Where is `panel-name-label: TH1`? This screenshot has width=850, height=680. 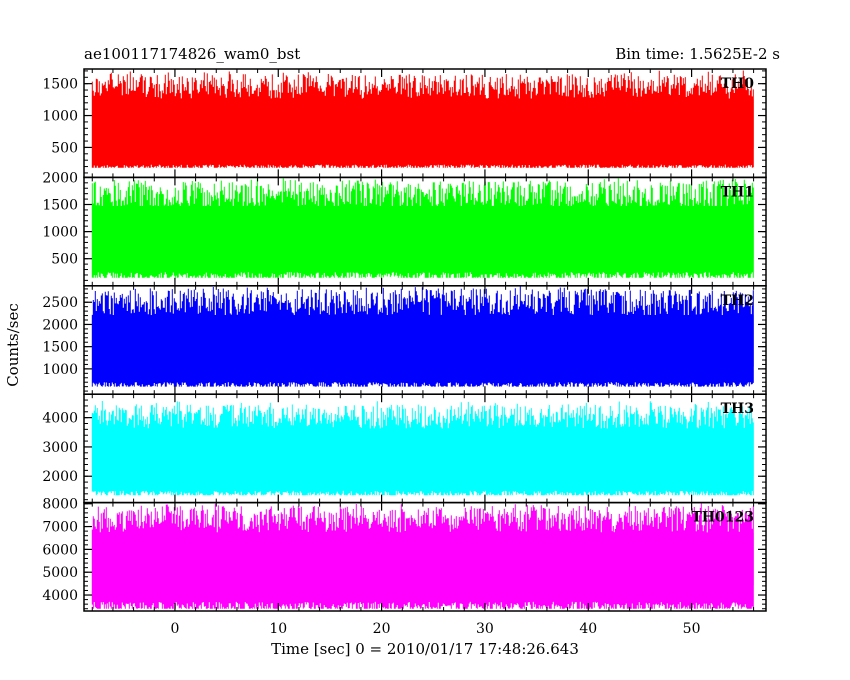
panel-name-label: TH1 is located at coordinates (737, 192).